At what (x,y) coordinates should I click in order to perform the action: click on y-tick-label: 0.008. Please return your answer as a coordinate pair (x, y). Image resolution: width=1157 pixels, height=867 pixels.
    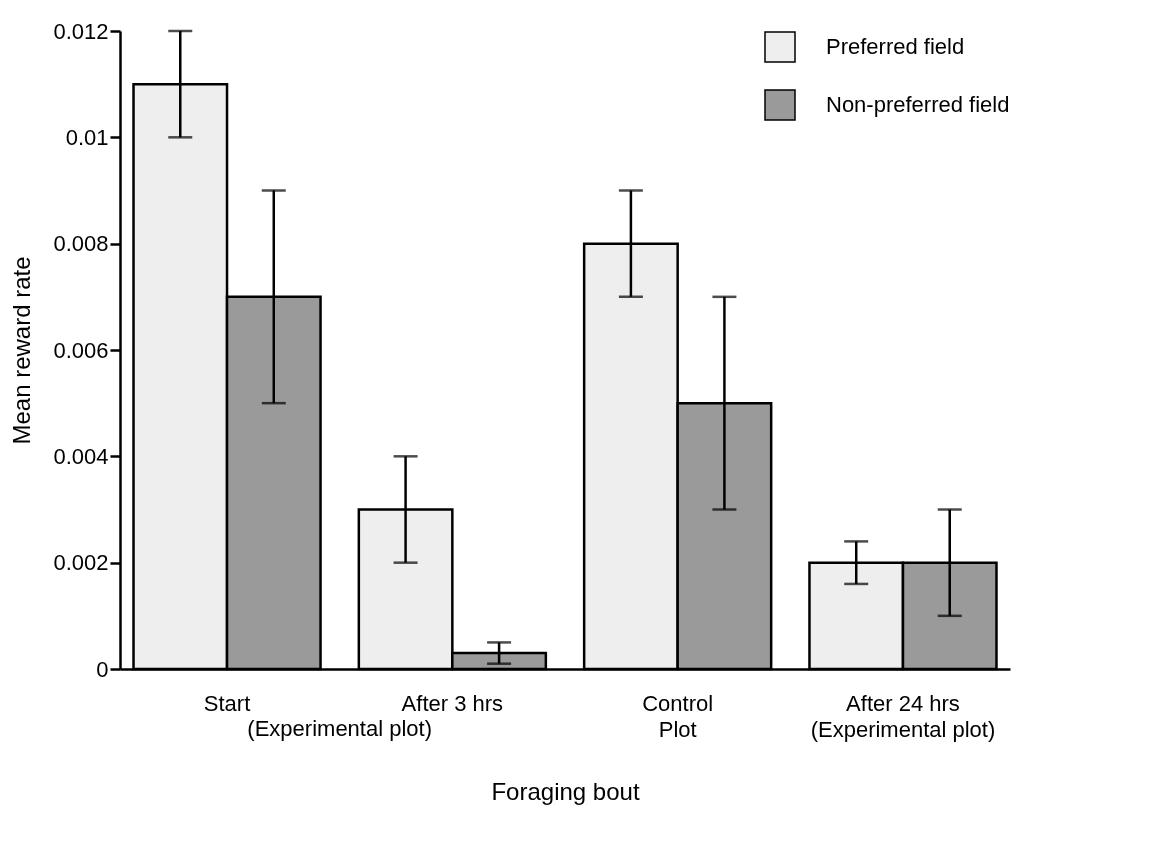
    Looking at the image, I should click on (81, 244).